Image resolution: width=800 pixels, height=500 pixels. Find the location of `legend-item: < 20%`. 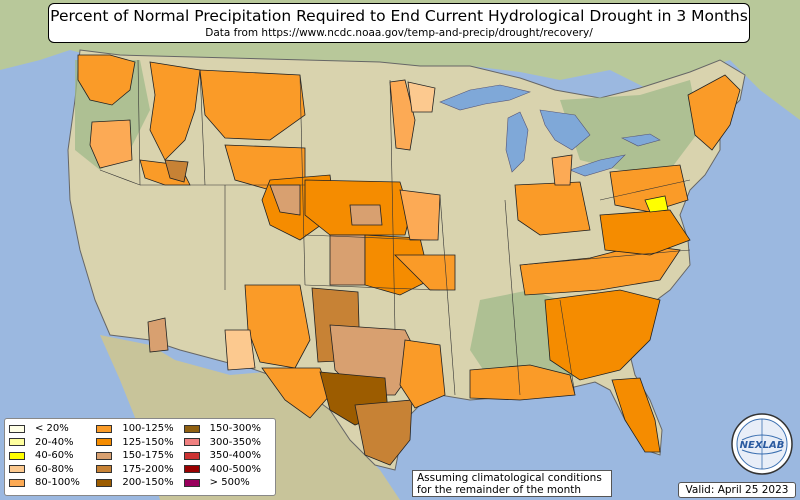

legend-item: < 20% is located at coordinates (52, 429).